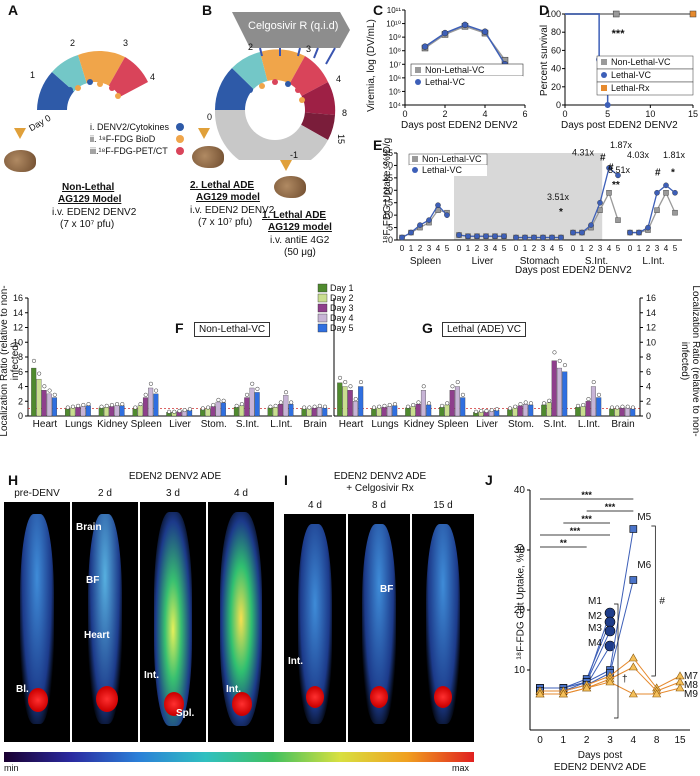 Image resolution: width=700 pixels, height=776 pixels. What do you see at coordinates (693, 114) in the screenshot?
I see `x-tick-label: 15` at bounding box center [693, 114].